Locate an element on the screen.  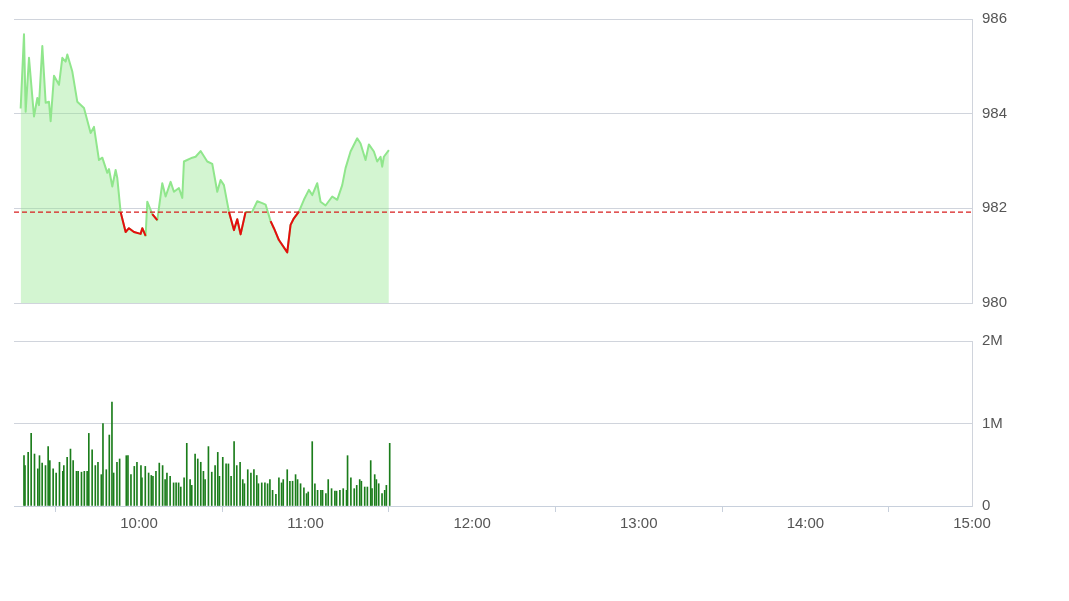
x-tick-label: 14:00 is located at coordinates (805, 523).